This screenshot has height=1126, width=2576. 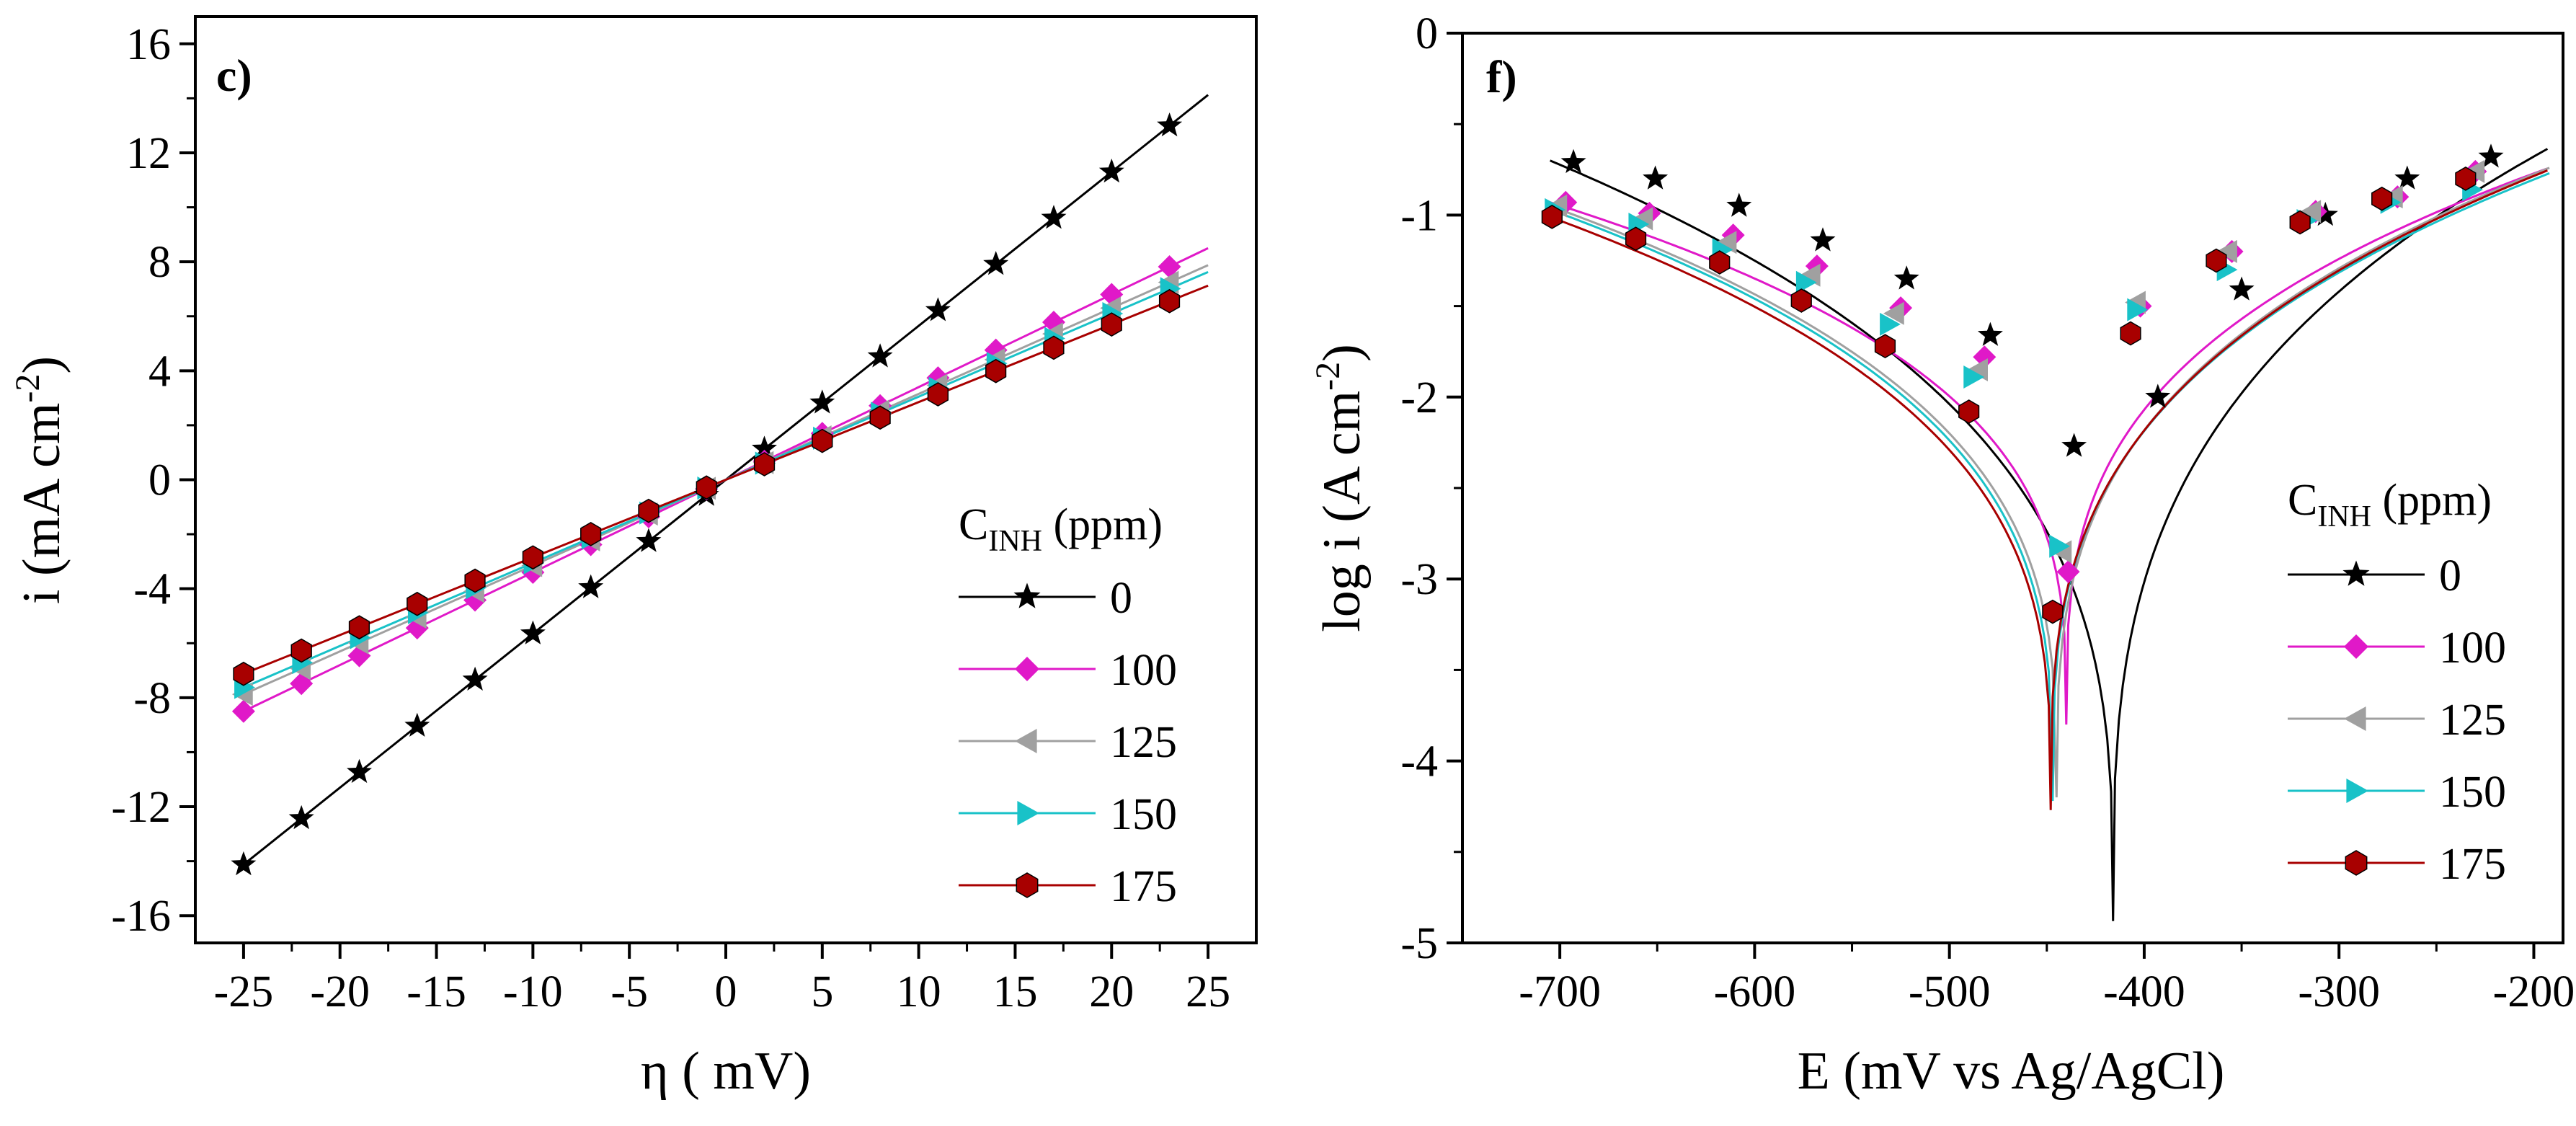 What do you see at coordinates (1560, 991) in the screenshot?
I see `f-xtick-label: -700` at bounding box center [1560, 991].